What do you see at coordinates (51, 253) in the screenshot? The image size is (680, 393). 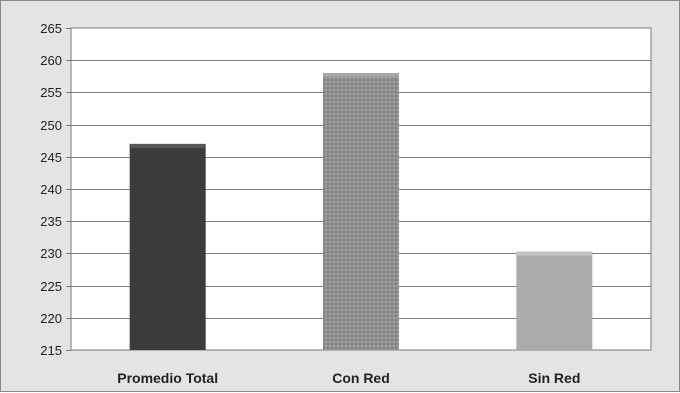 I see `y-tick-label: 230` at bounding box center [51, 253].